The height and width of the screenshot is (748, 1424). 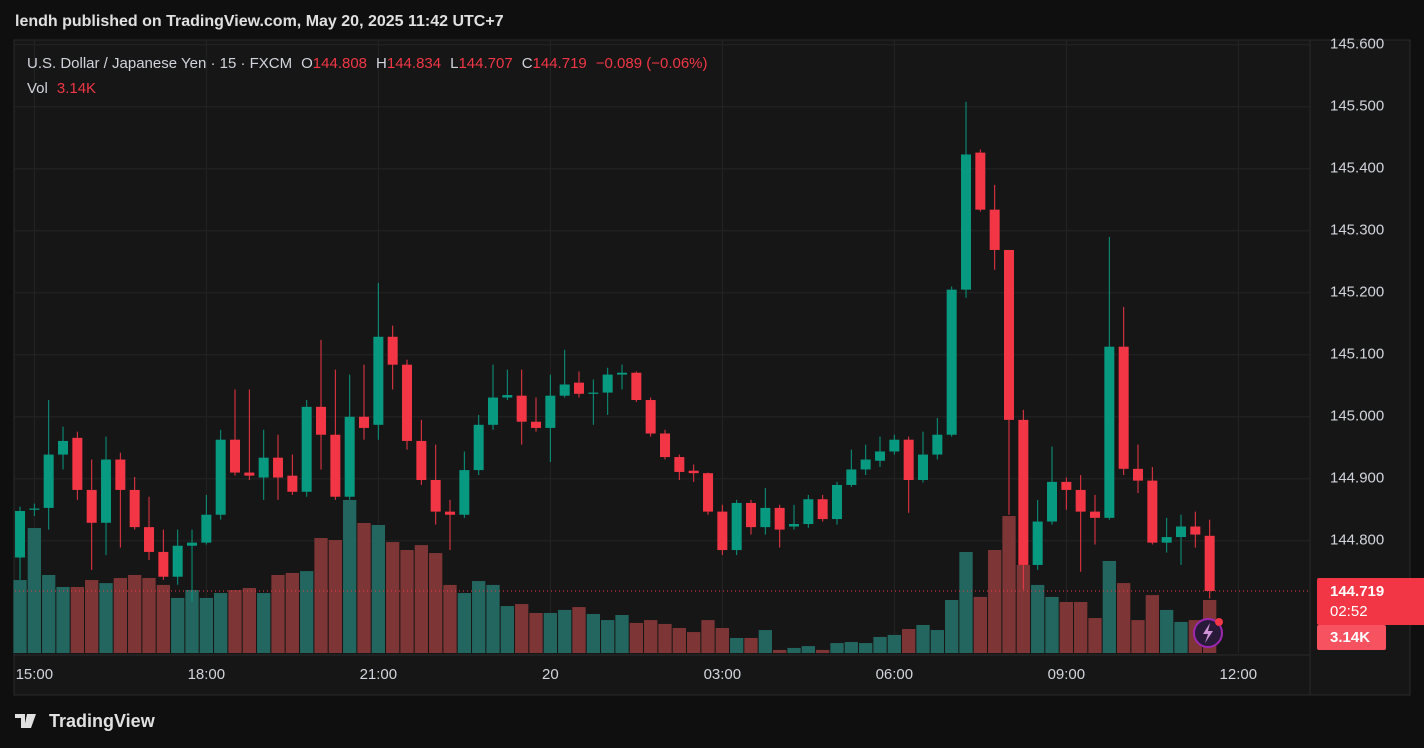 What do you see at coordinates (381, 63) in the screenshot?
I see `ohlc-letter: H` at bounding box center [381, 63].